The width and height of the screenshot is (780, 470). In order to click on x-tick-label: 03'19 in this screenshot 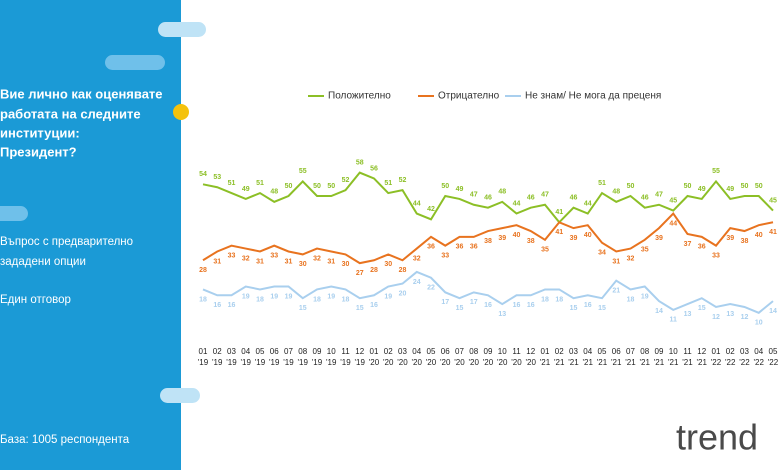, I will do `click(231, 357)`.